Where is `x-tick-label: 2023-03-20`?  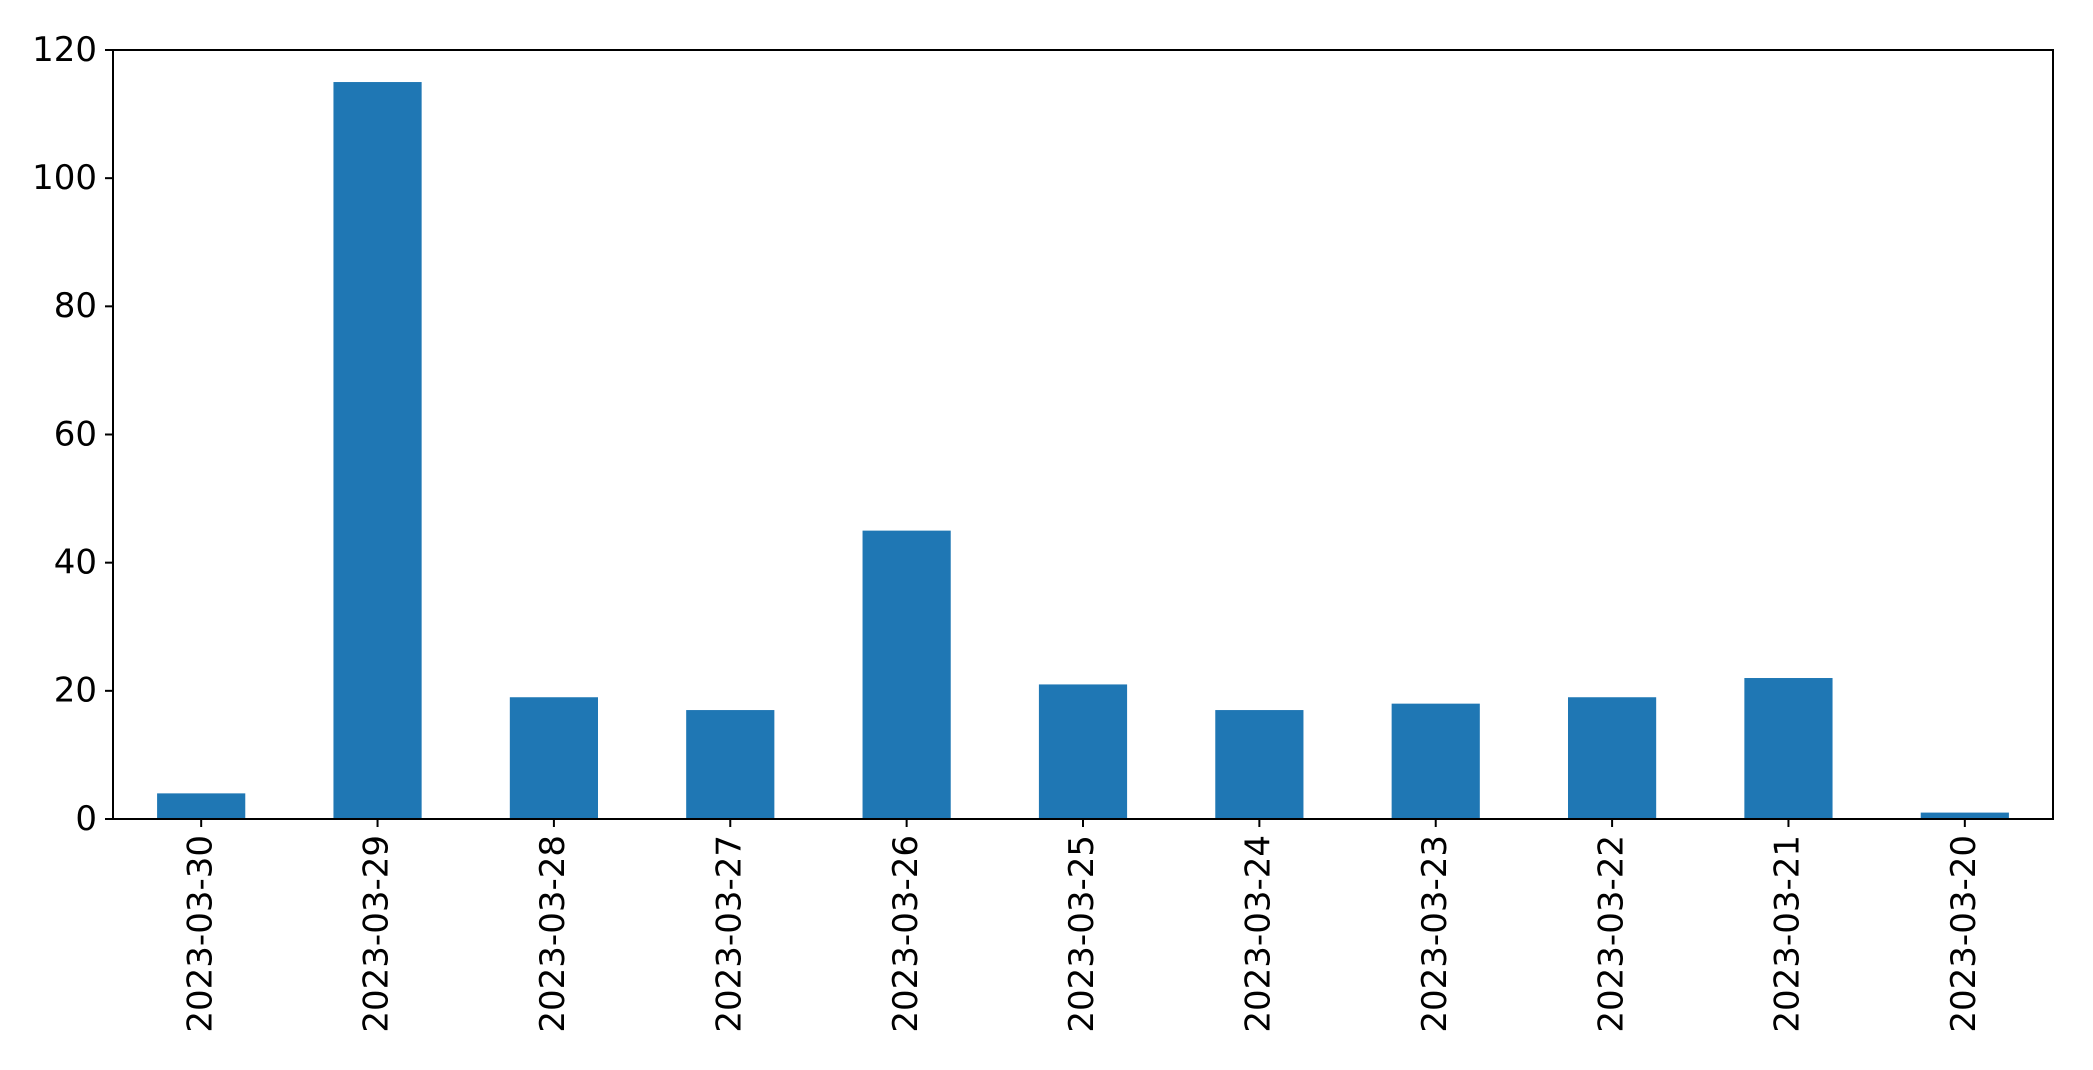 x-tick-label: 2023-03-20 is located at coordinates (1964, 934).